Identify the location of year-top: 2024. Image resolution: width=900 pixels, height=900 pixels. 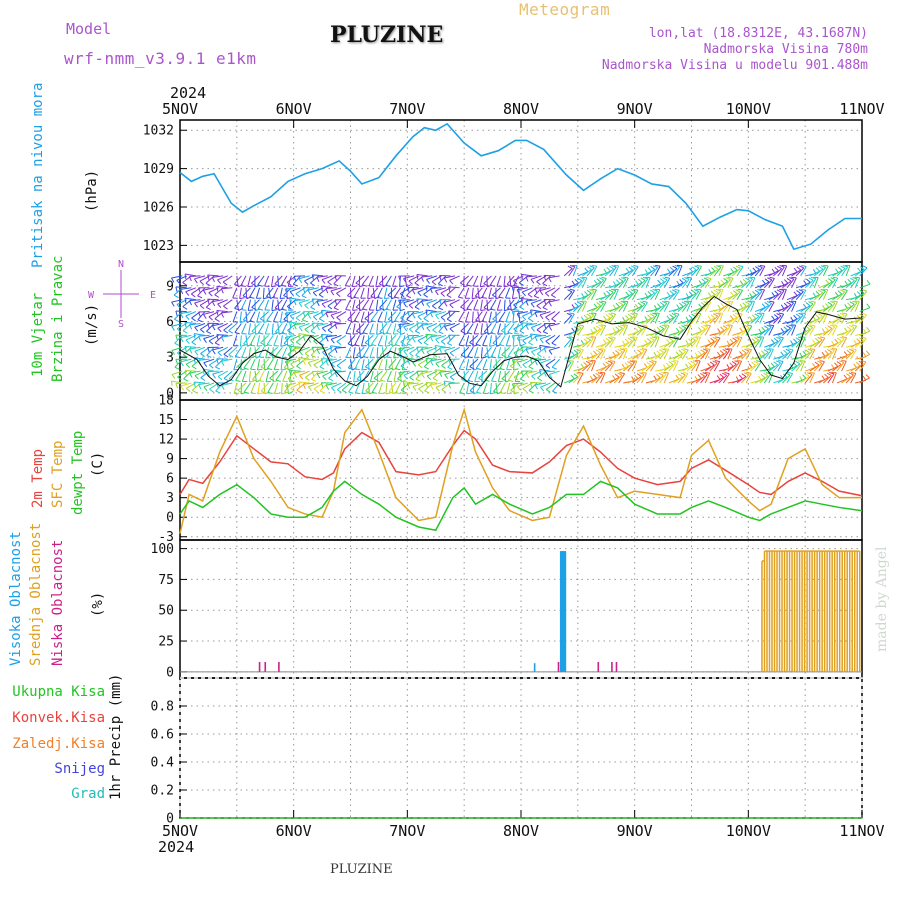
(188, 93).